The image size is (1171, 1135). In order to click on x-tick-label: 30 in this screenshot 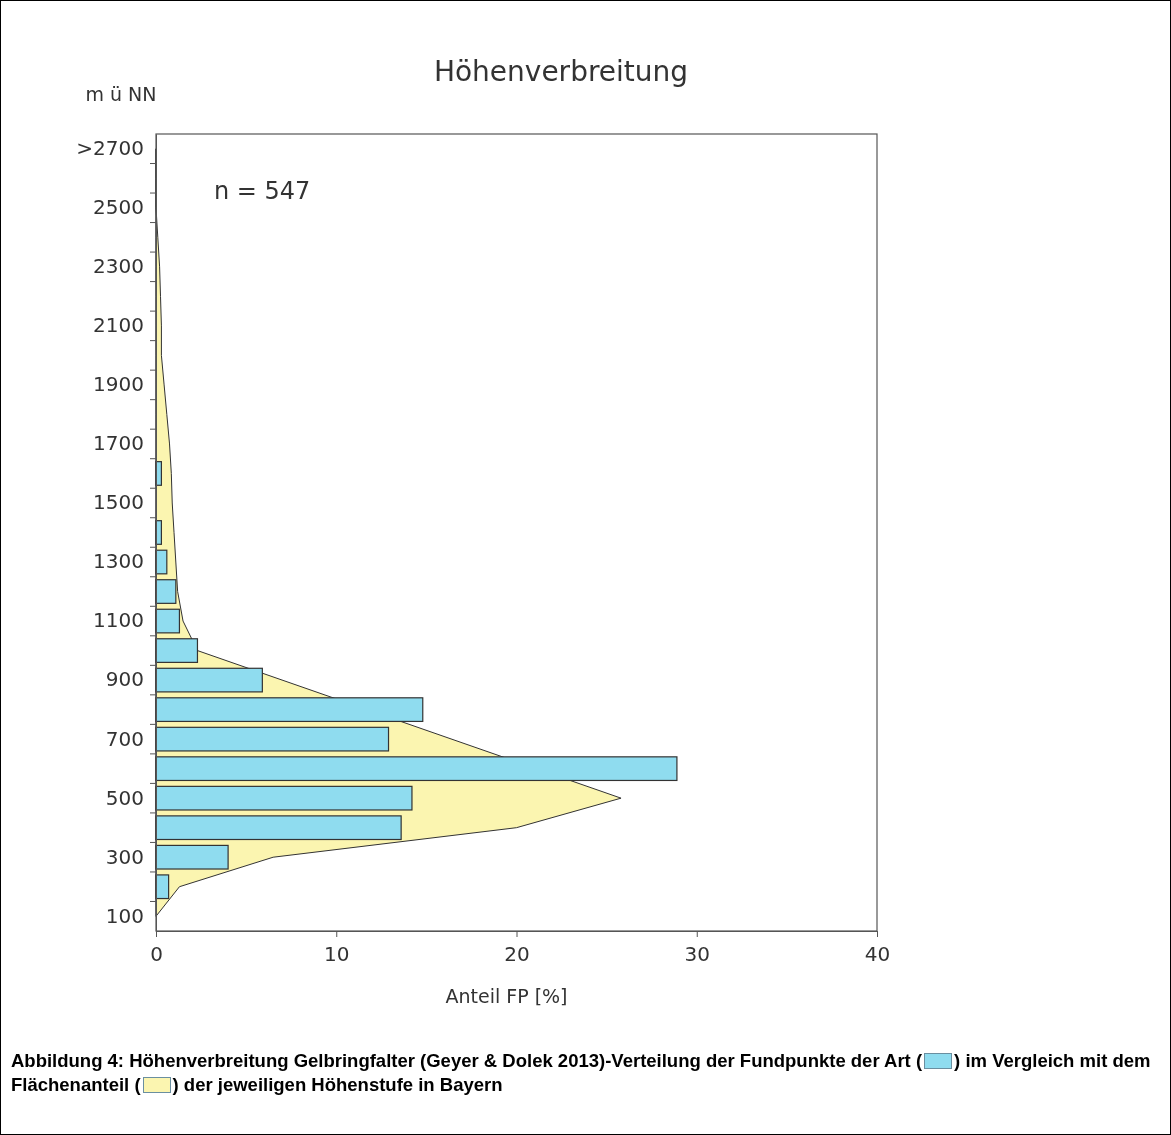, I will do `click(697, 954)`.